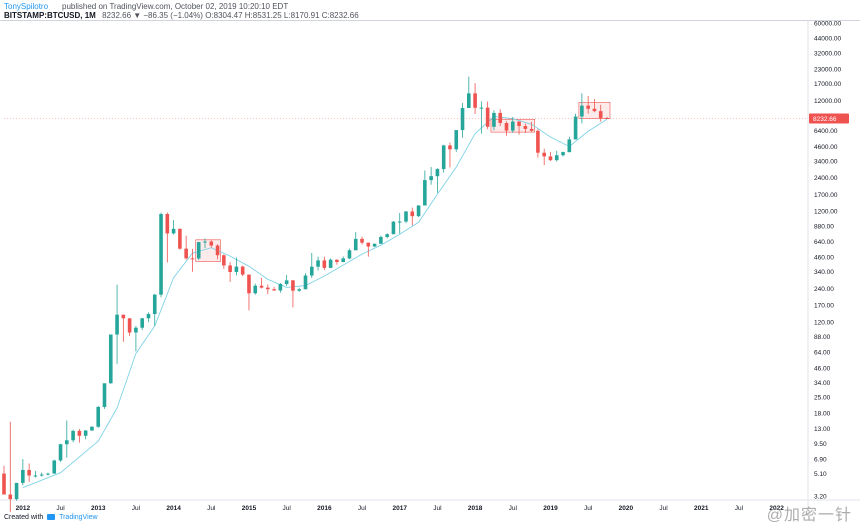 Image resolution: width=860 pixels, height=527 pixels. What do you see at coordinates (826, 212) in the screenshot?
I see `y-tick-label: 1200.00` at bounding box center [826, 212].